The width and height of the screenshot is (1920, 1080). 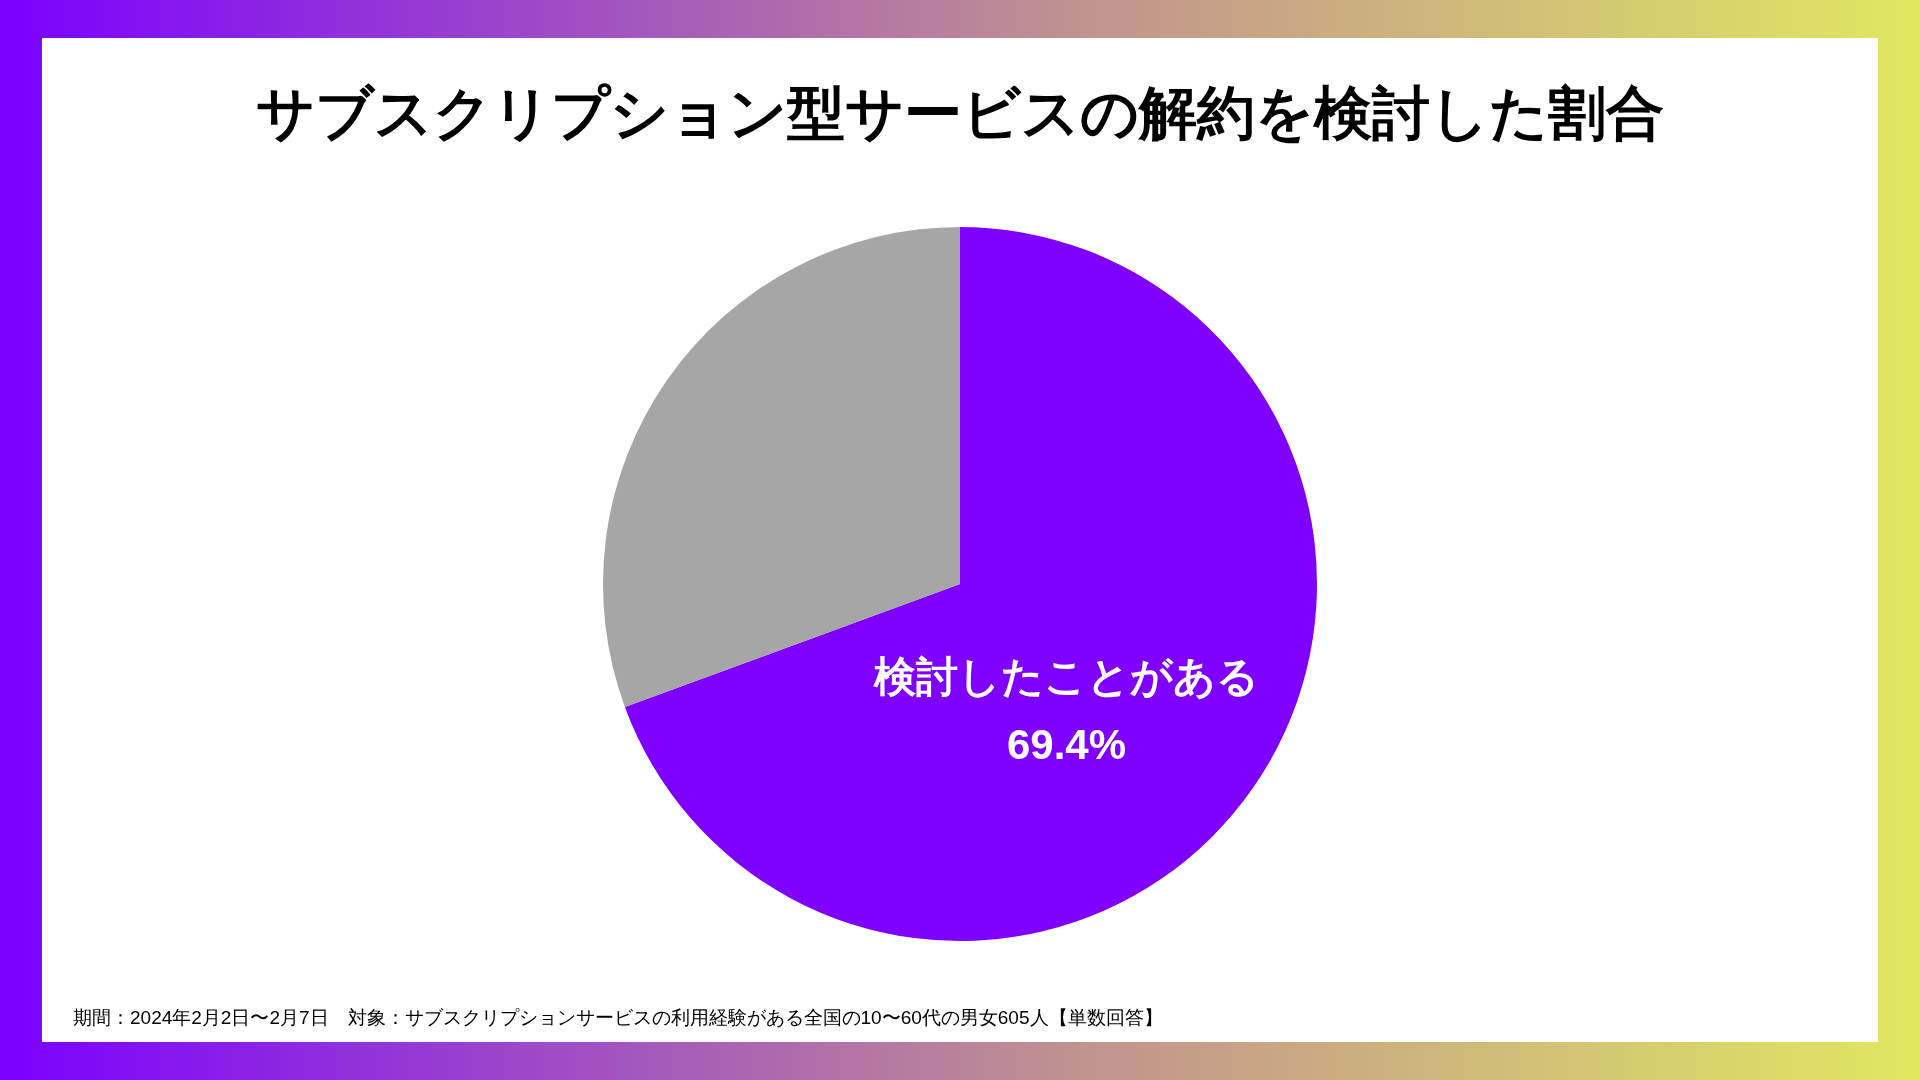 What do you see at coordinates (1066, 745) in the screenshot?
I see `data-label: 69.4%` at bounding box center [1066, 745].